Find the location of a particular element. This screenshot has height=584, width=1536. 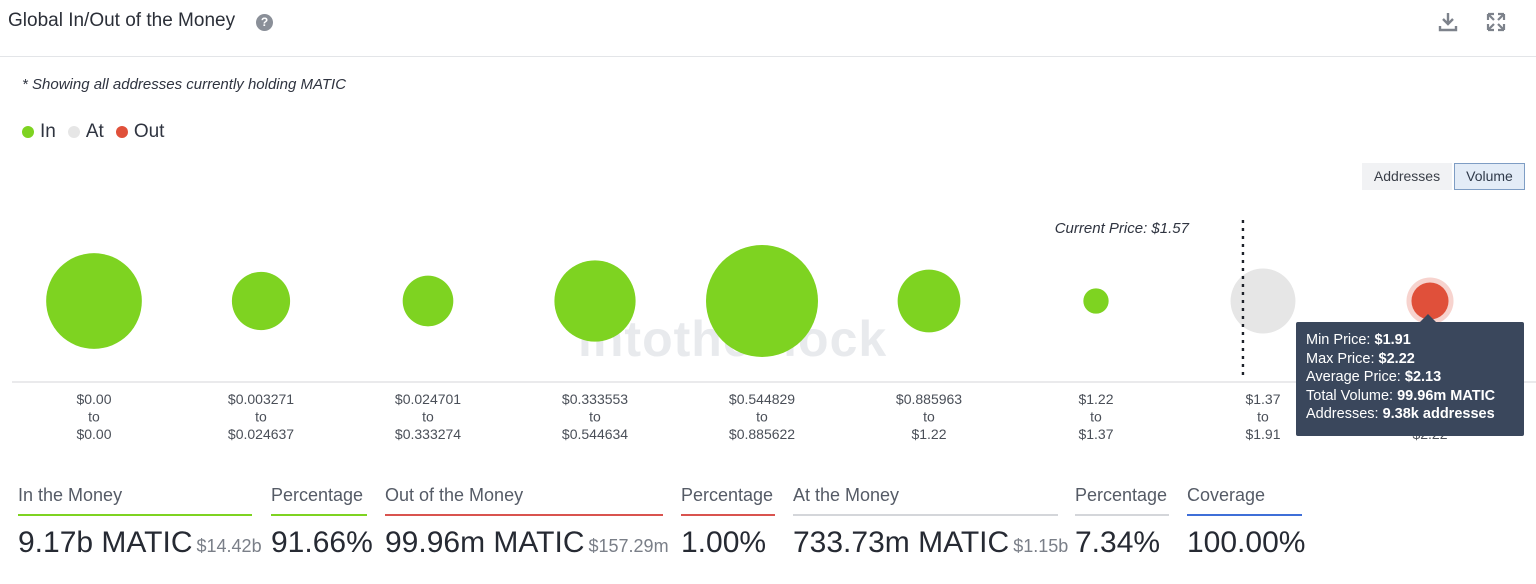

legend-dot-out is located at coordinates (121, 132).